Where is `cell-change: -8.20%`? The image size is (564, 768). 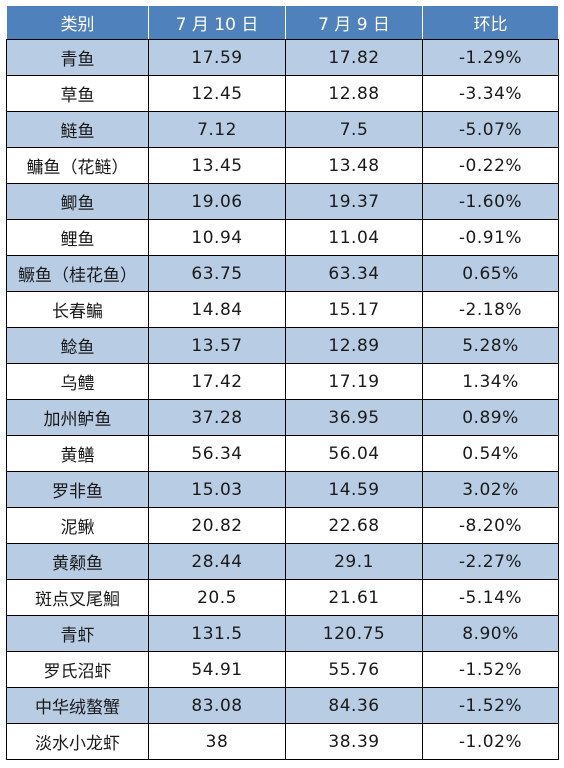
cell-change: -8.20% is located at coordinates (490, 525).